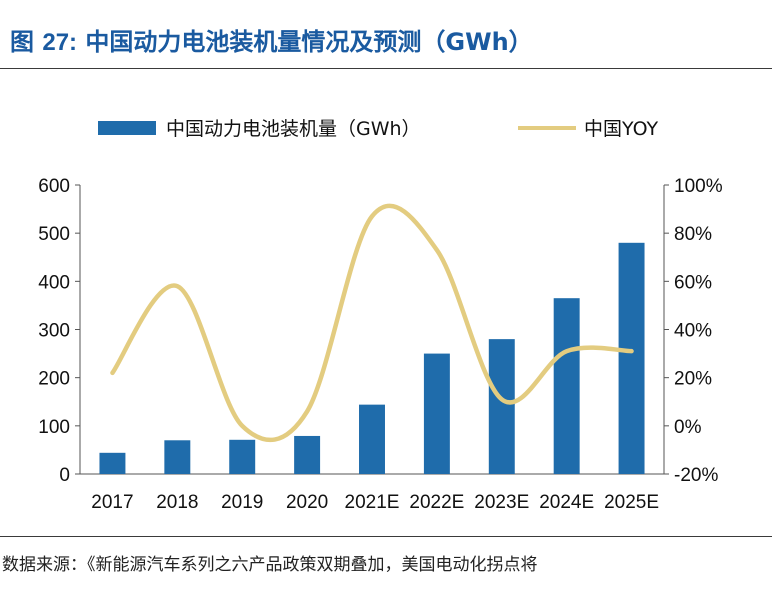  Describe the element at coordinates (54, 331) in the screenshot. I see `left-tick-label: 300` at that location.